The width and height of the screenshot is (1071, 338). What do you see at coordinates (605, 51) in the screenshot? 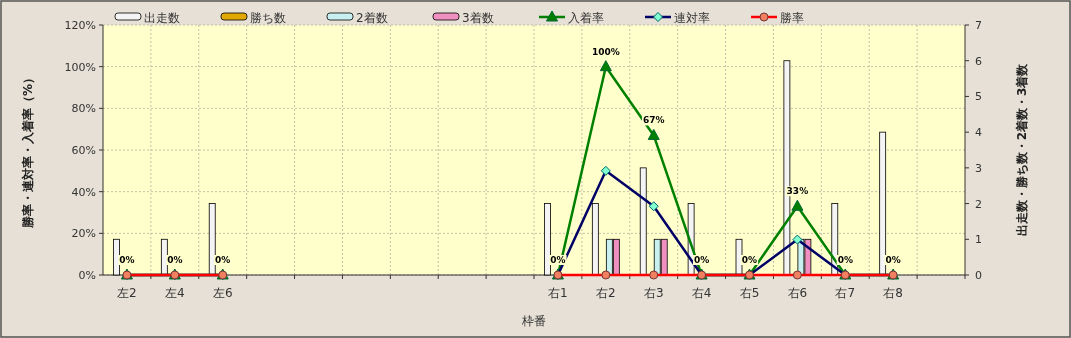
I see `data-label: 100%` at bounding box center [605, 51].